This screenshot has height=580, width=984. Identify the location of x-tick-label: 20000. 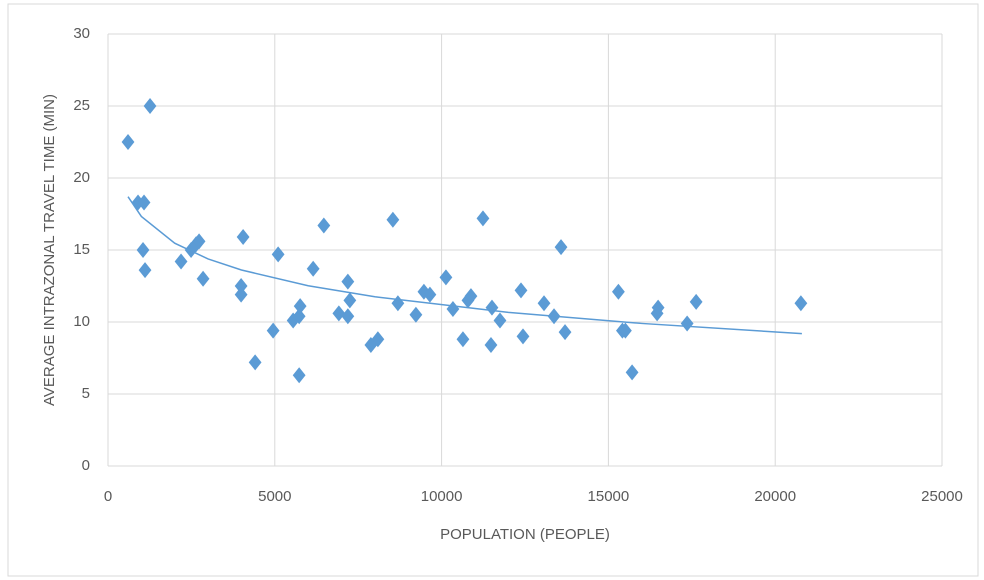
(775, 496).